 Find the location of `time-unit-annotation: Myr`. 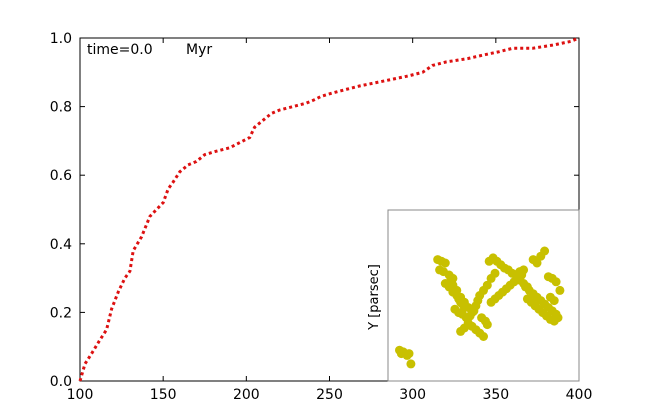

time-unit-annotation: Myr is located at coordinates (199, 50).